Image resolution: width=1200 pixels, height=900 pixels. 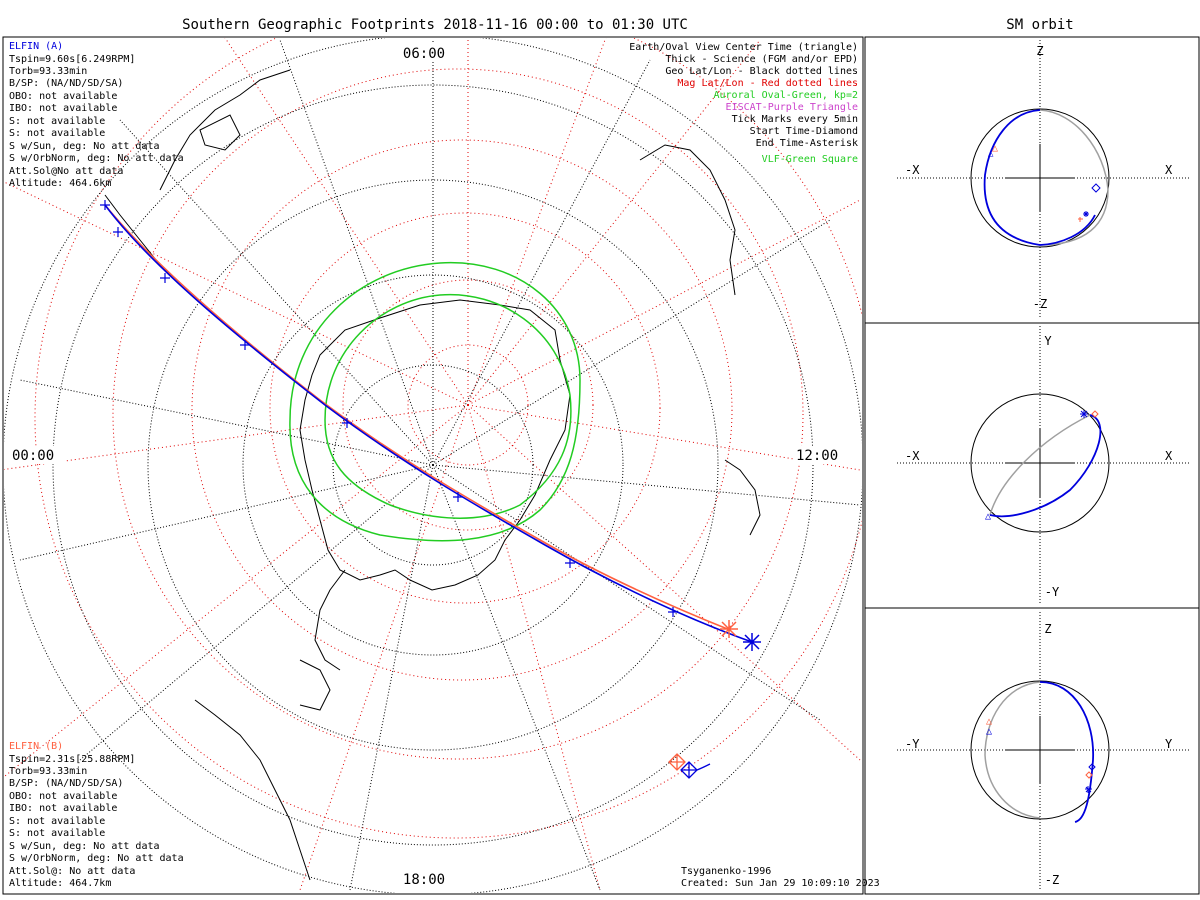 I want to click on legend-line: Geo Lat/Lon - Black dotted lines, so click(x=761, y=71).